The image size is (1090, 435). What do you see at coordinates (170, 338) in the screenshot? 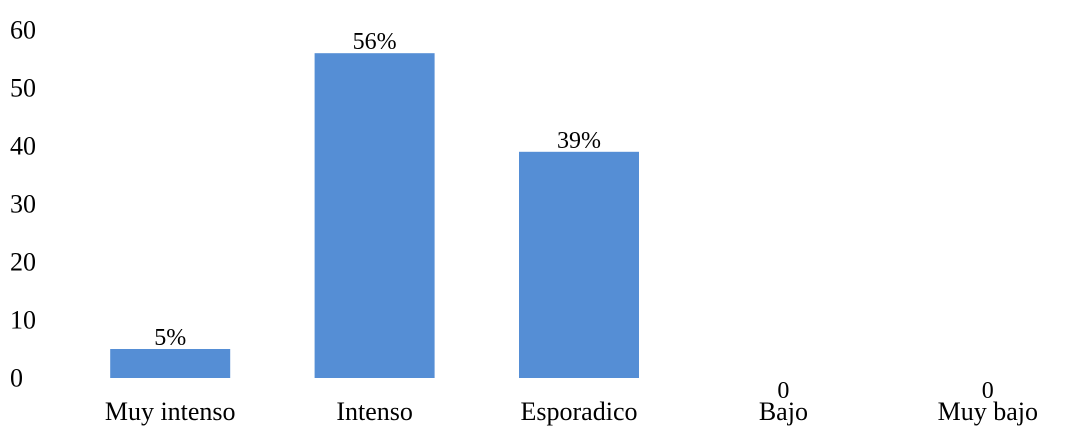
I see `data-label: 5%` at bounding box center [170, 338].